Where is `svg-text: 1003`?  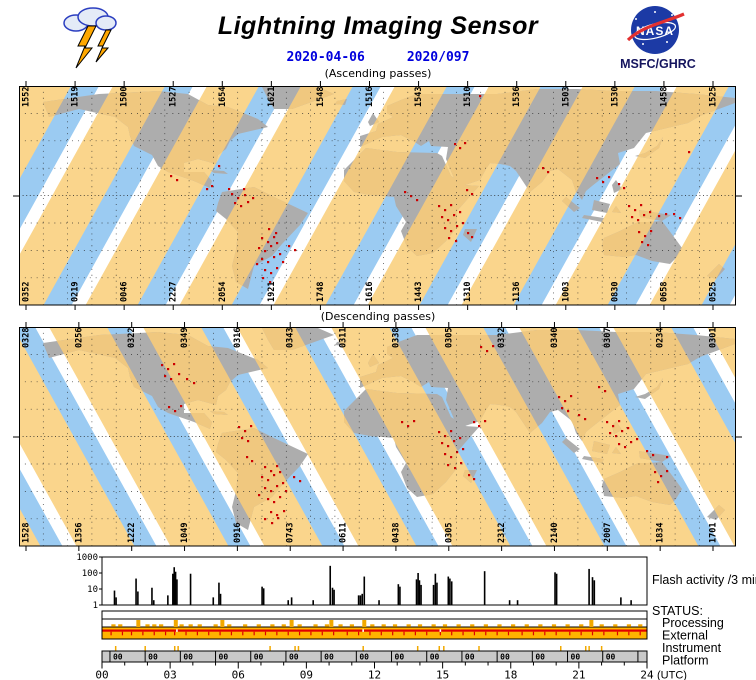 svg-text: 1003 is located at coordinates (566, 292).